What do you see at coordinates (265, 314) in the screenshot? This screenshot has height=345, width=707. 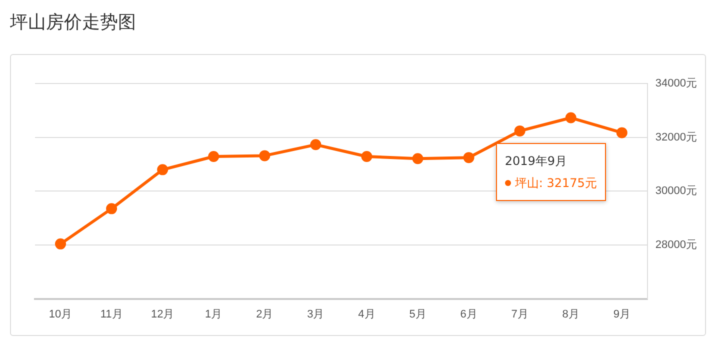 I see `x-tick-label: 2月` at bounding box center [265, 314].